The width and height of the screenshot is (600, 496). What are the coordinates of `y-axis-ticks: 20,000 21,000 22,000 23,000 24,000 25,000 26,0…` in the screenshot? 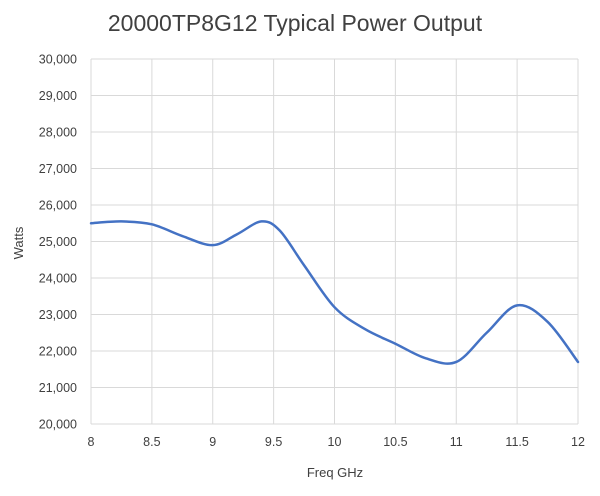 It's located at (58, 242).